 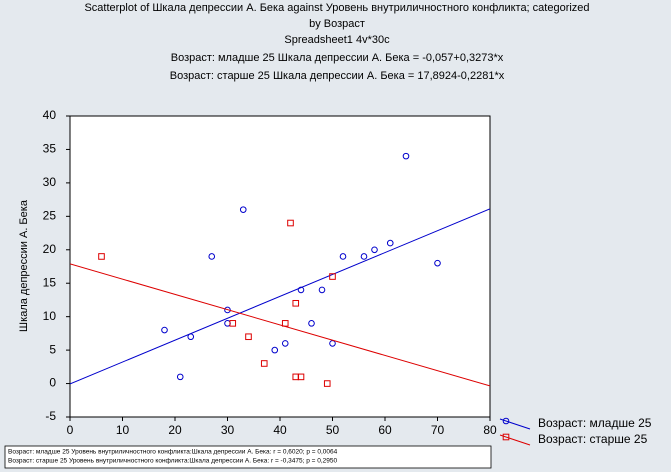 What do you see at coordinates (595, 423) in the screenshot?
I see `legend-label: Возраст: младше 25` at bounding box center [595, 423].